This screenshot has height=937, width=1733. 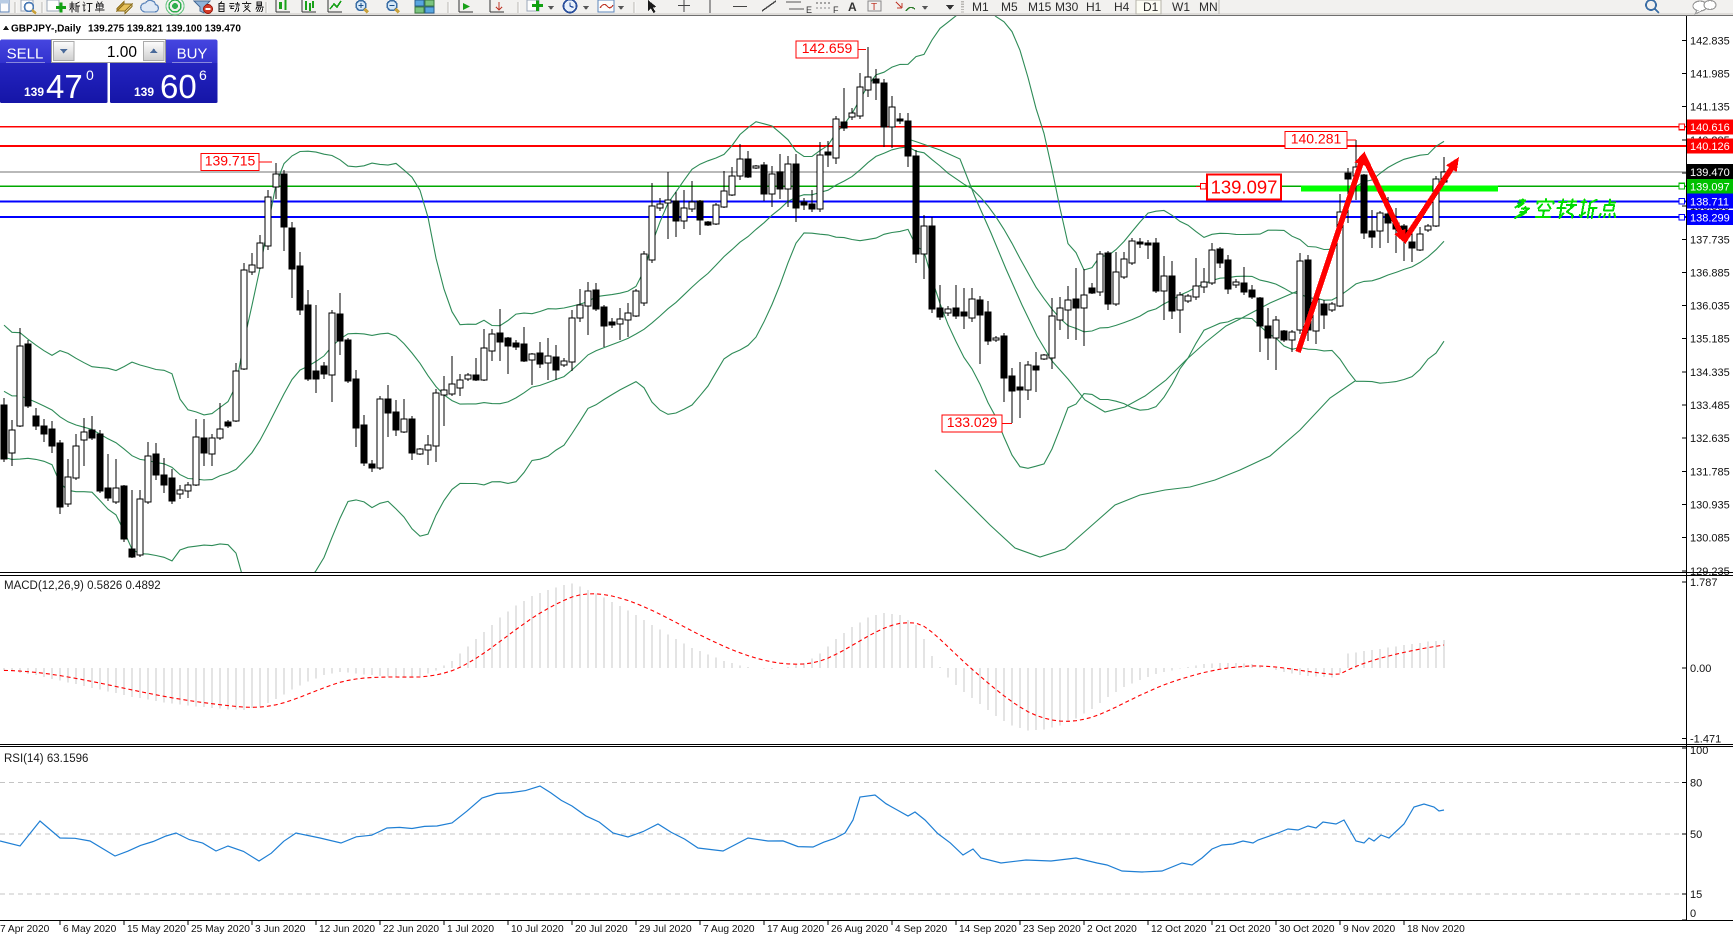 I want to click on svg-text: 138.299, so click(x=1710, y=219).